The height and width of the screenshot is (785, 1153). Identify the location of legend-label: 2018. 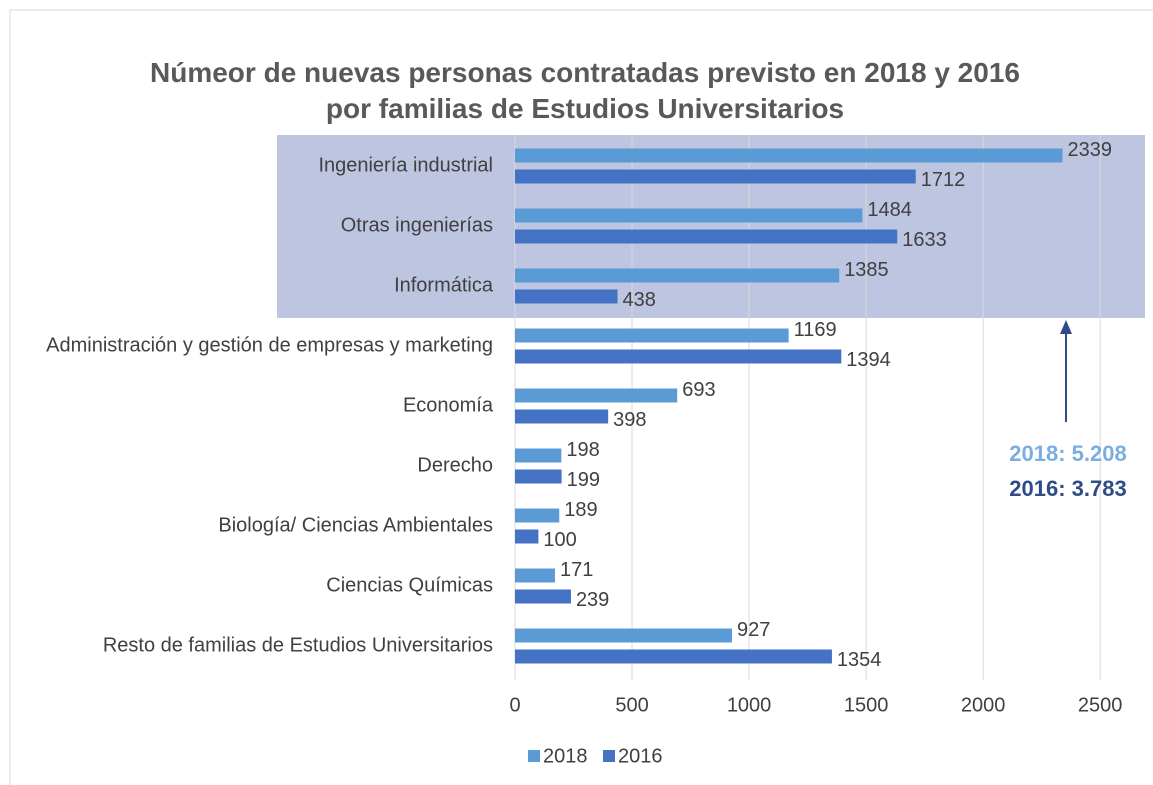
(565, 756).